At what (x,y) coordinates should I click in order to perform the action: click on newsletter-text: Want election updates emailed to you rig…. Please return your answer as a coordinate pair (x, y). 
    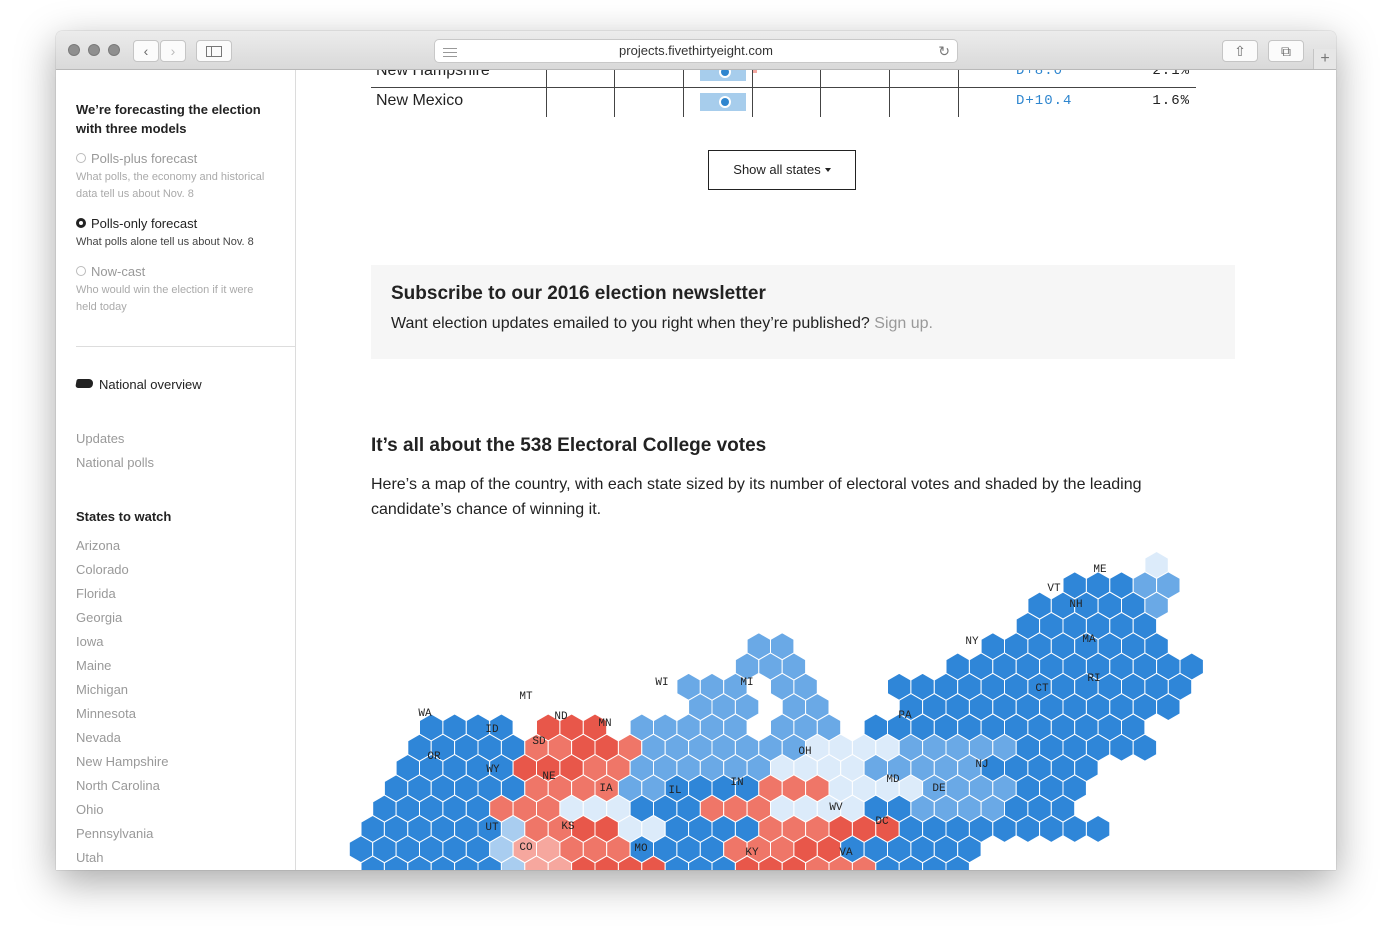
    Looking at the image, I should click on (630, 323).